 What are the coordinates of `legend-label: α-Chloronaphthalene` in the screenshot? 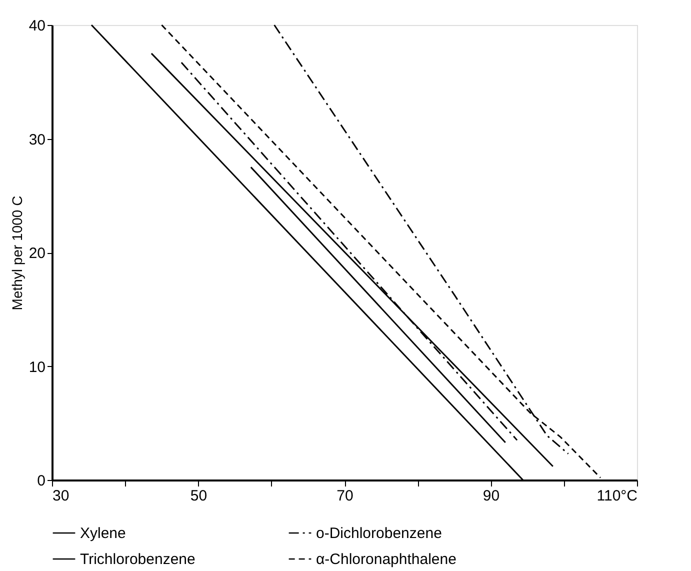 It's located at (386, 559).